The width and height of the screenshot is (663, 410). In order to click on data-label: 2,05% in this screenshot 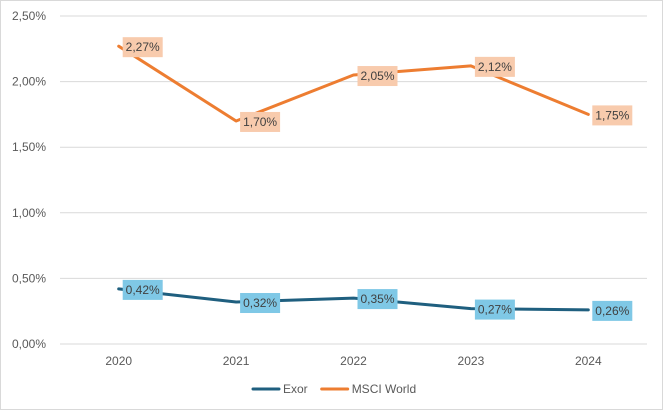, I will do `click(377, 76)`.